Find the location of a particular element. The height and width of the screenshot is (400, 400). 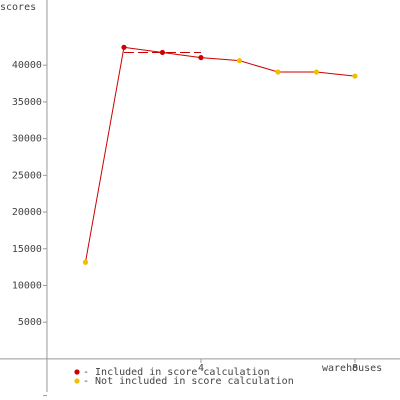

y-tick-label: 25000 is located at coordinates (27, 175).